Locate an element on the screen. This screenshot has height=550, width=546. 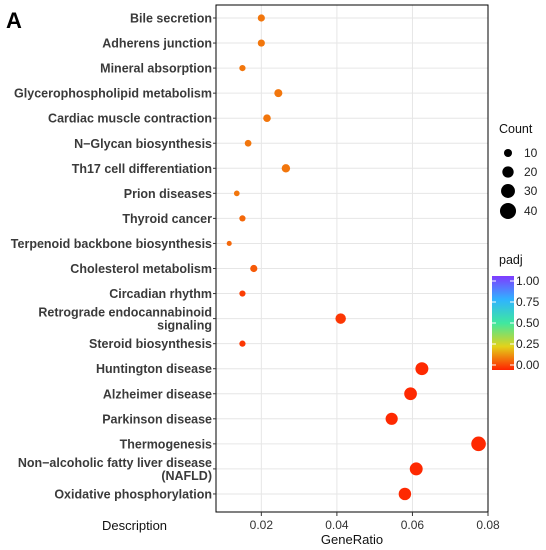
category-label-13: Steroid biosynthesis is located at coordinates (150, 344).